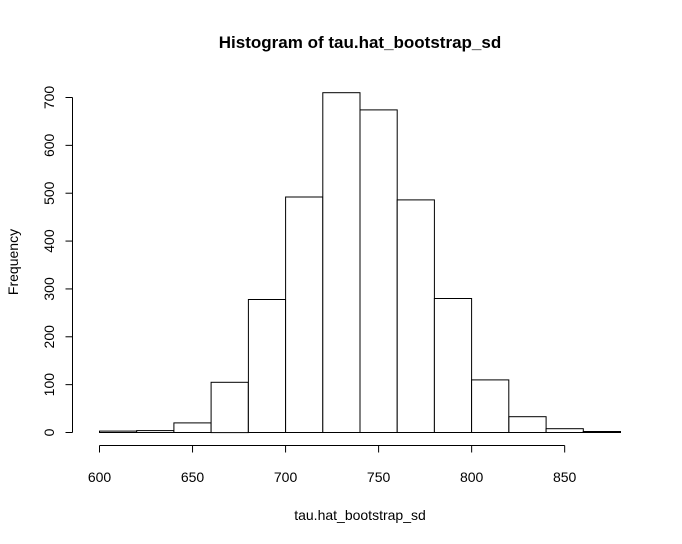 The width and height of the screenshot is (682, 544). I want to click on chart-title: Histogram of tau.hat_bootstrap_sd, so click(360, 42).